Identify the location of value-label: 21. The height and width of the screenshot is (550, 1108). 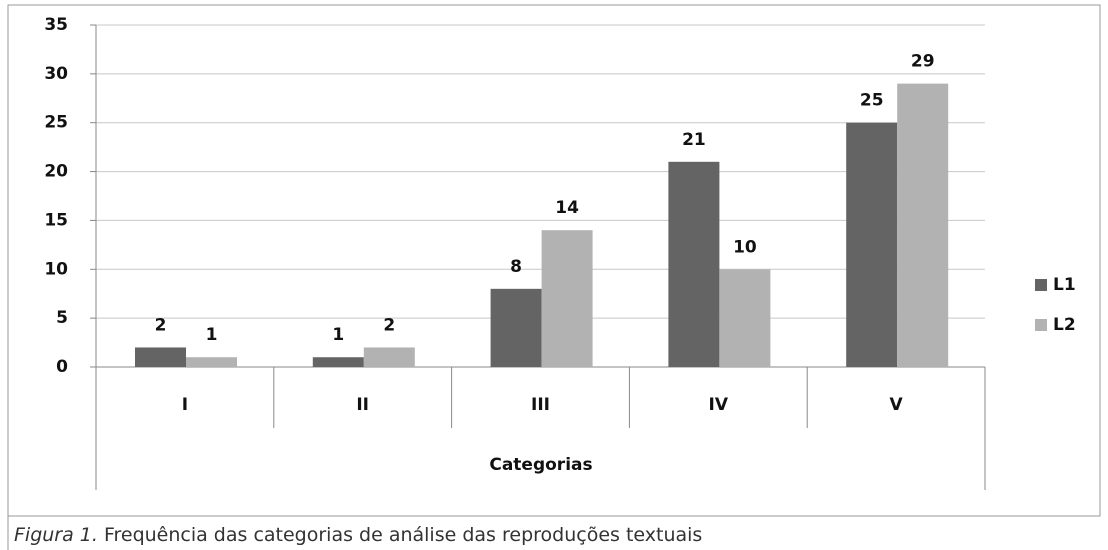
(694, 140).